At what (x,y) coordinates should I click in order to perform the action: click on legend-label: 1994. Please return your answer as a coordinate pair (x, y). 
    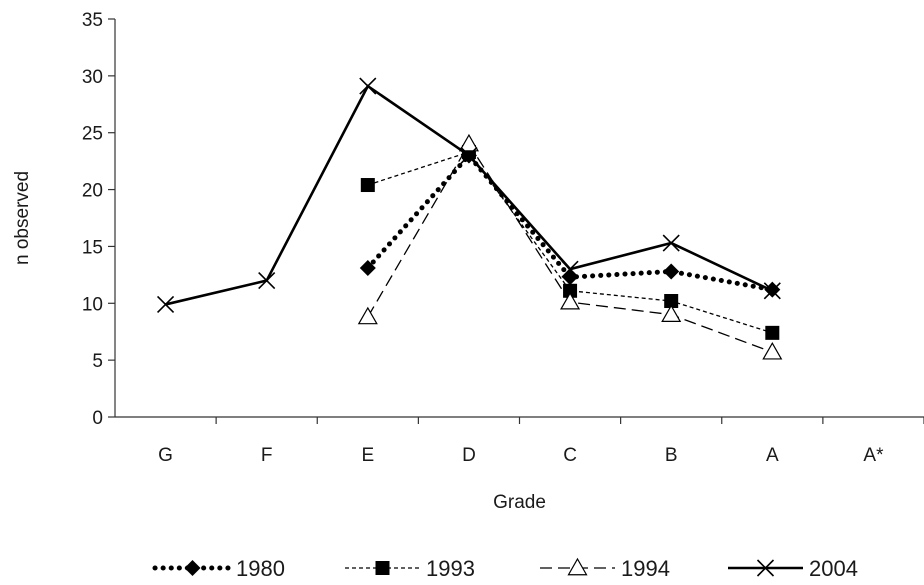
    Looking at the image, I should click on (645, 568).